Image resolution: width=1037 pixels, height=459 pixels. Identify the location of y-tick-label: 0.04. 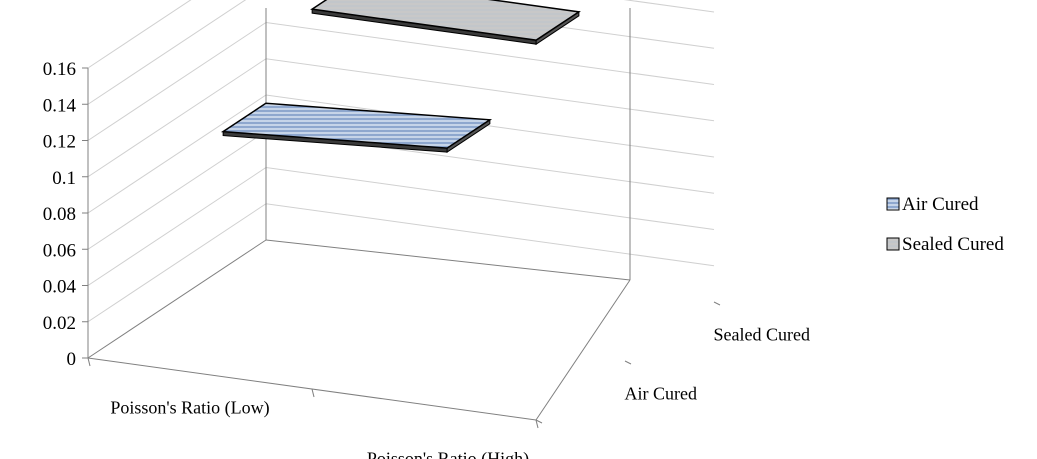
(60, 287).